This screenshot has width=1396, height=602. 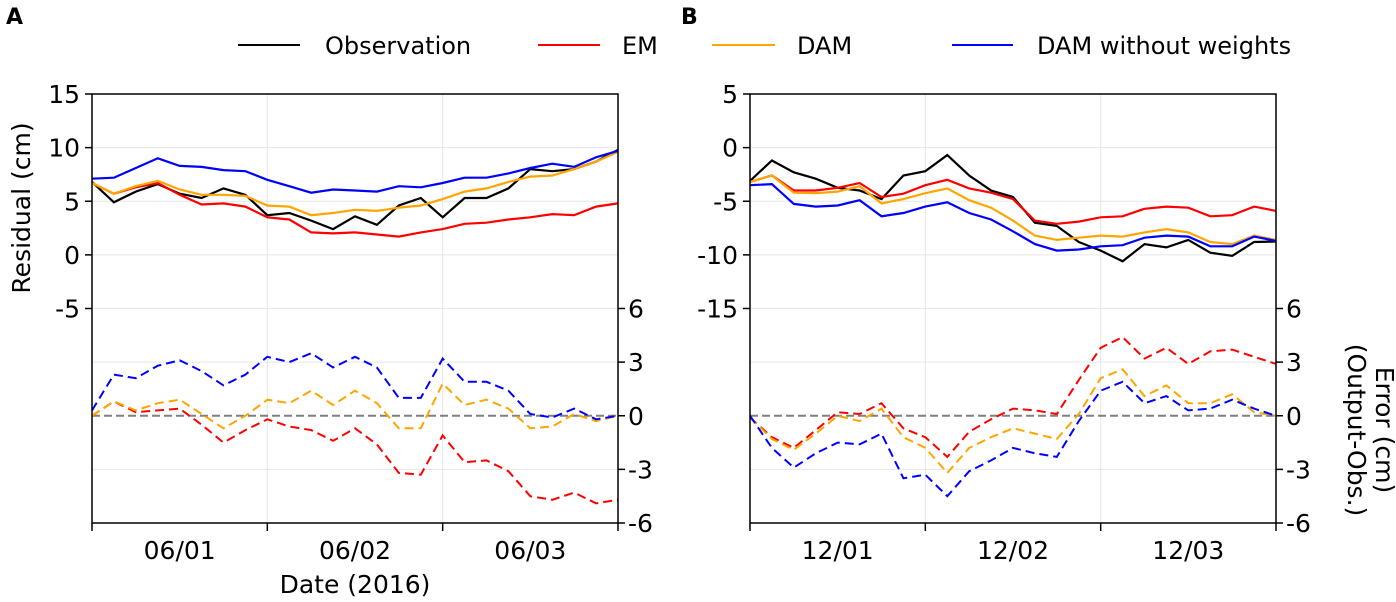 I want to click on x-tick-label: 06/02, so click(x=355, y=550).